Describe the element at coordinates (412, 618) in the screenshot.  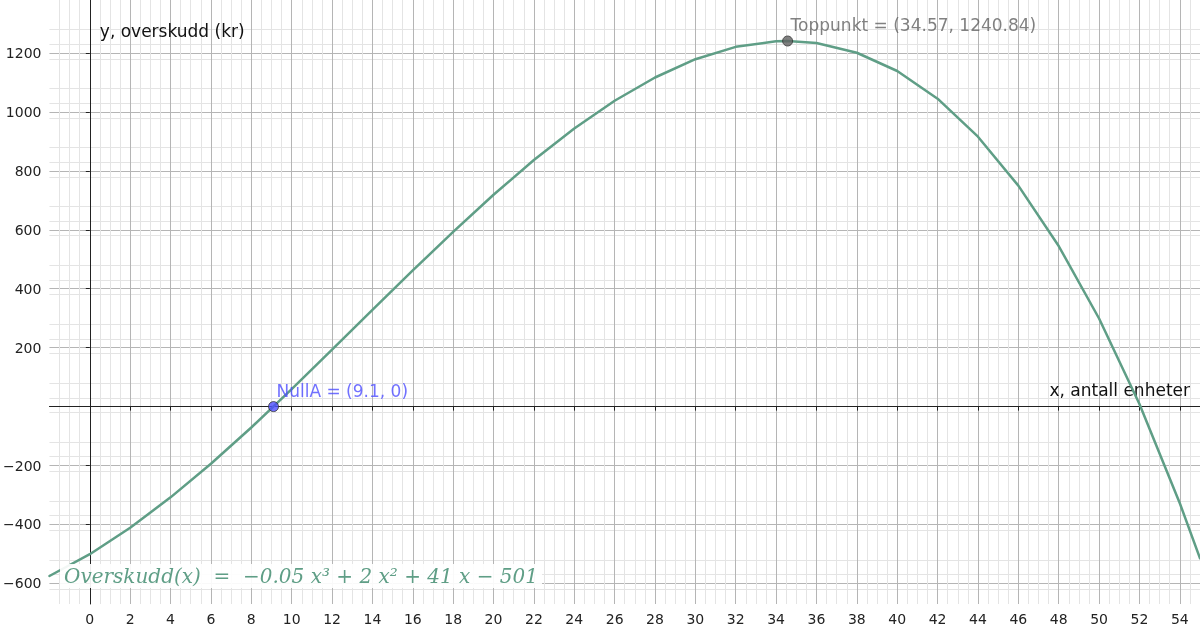
I see `x-tick-label: 16` at that location.